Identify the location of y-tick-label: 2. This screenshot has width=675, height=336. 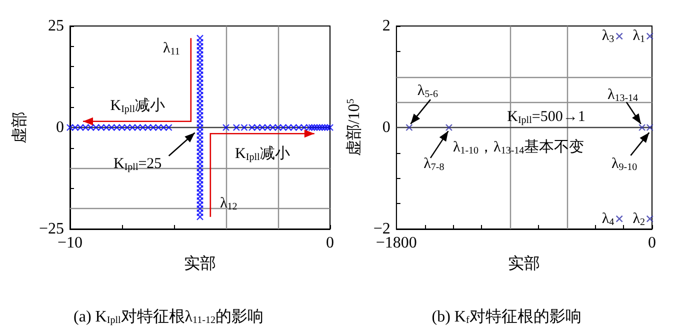
(386, 26).